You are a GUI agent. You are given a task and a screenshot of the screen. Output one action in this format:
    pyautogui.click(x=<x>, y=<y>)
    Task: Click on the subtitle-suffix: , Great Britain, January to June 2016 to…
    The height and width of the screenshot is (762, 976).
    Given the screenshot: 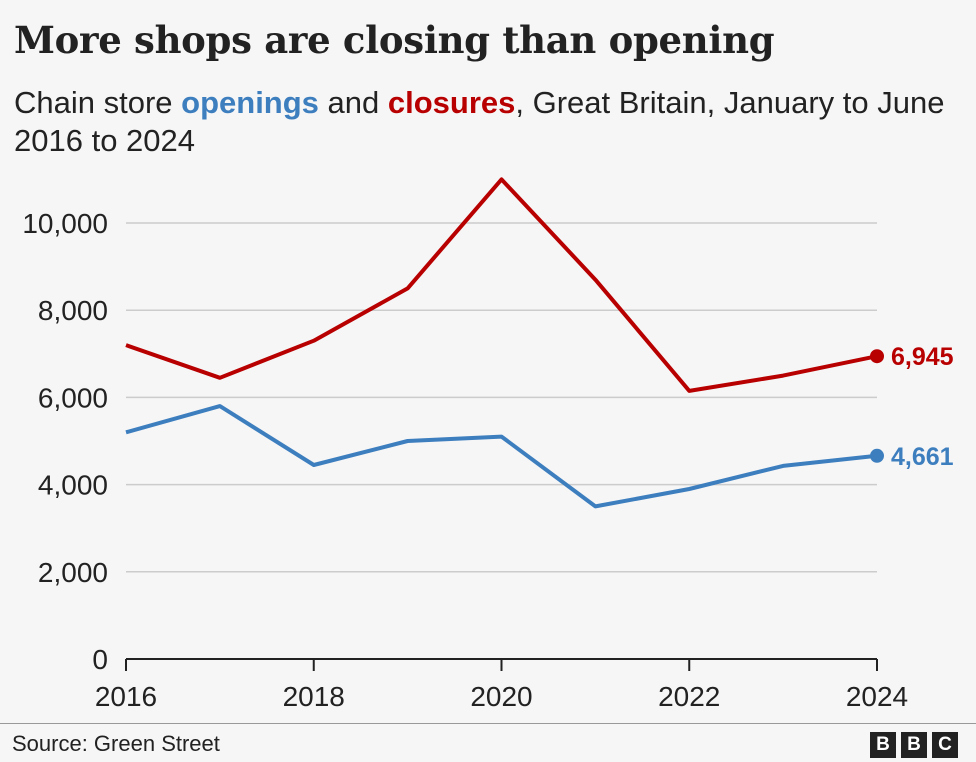 What is the action you would take?
    pyautogui.click(x=479, y=121)
    